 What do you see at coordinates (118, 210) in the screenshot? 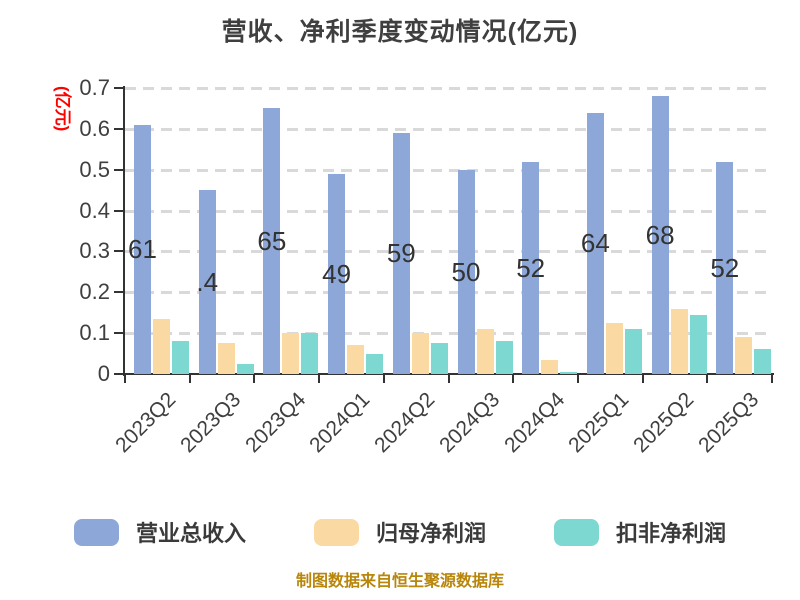
I see `y-tick-0.4` at bounding box center [118, 210].